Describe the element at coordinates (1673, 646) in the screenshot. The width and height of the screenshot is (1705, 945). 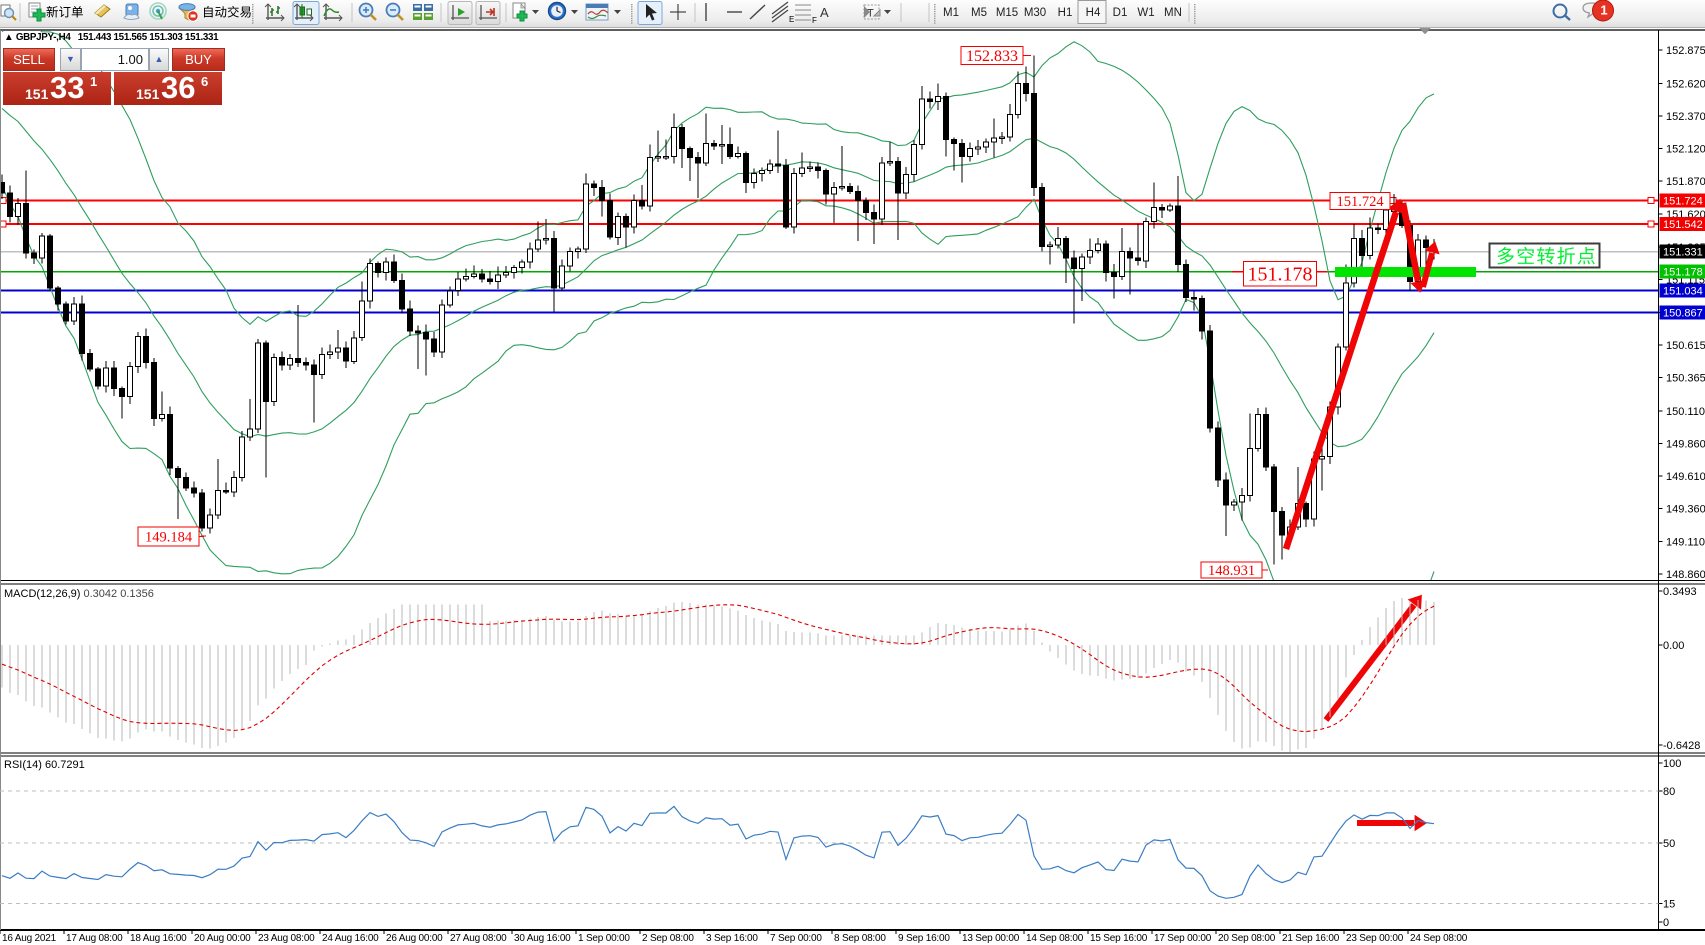
I see `svg-text: 0.00` at that location.